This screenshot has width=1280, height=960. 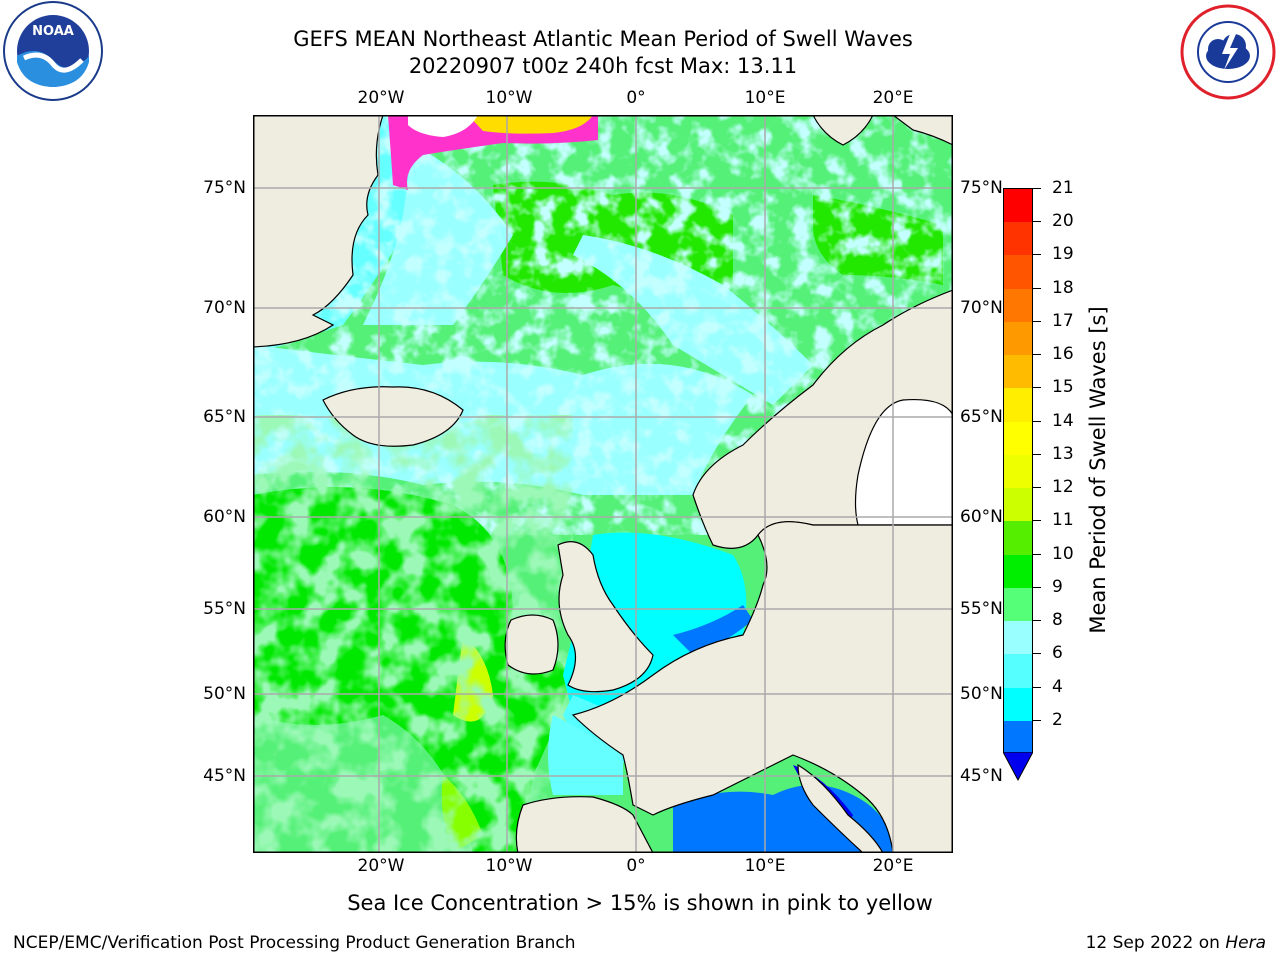 What do you see at coordinates (840, 808) in the screenshot?
I see `land-italy` at bounding box center [840, 808].